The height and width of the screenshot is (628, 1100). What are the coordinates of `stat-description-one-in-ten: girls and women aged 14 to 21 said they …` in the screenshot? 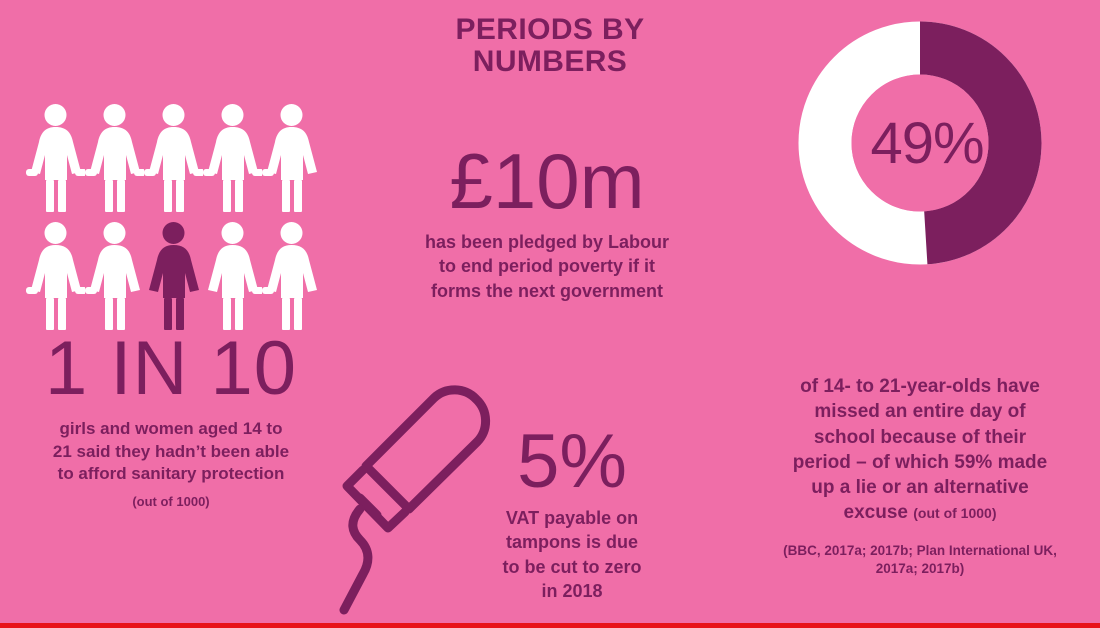 It's located at (171, 451).